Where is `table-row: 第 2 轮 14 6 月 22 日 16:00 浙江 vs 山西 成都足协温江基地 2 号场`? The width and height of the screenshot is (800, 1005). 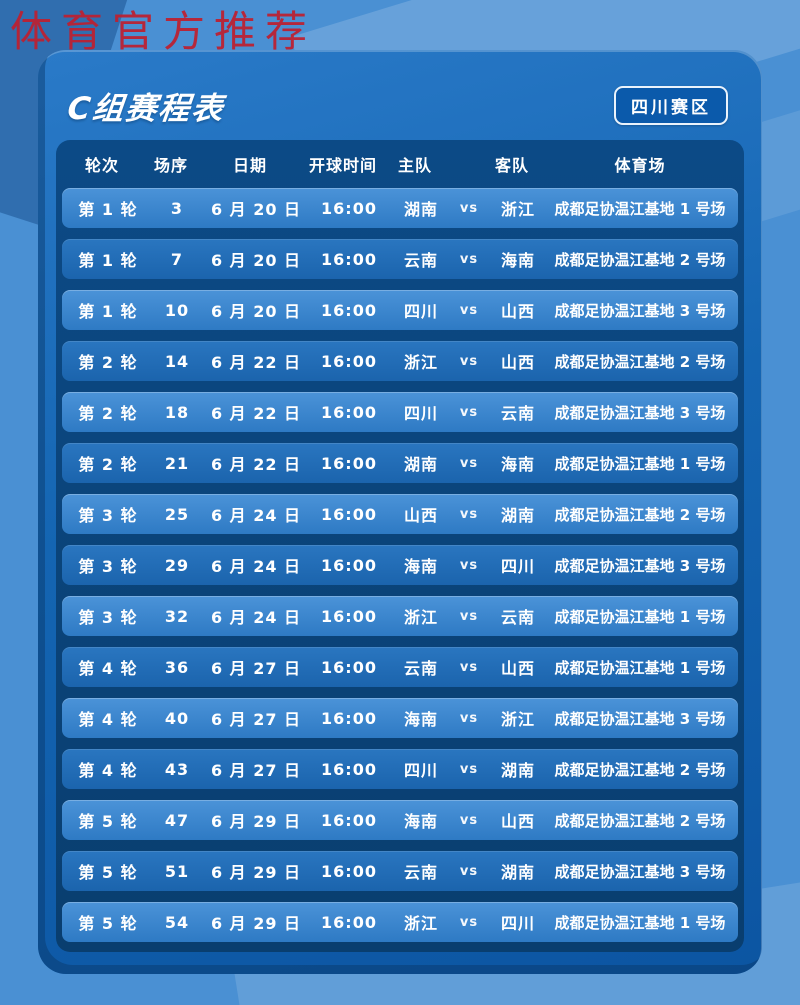 table-row: 第 2 轮 14 6 月 22 日 16:00 浙江 vs 山西 成都足协温江基地 2 号场 is located at coordinates (400, 361).